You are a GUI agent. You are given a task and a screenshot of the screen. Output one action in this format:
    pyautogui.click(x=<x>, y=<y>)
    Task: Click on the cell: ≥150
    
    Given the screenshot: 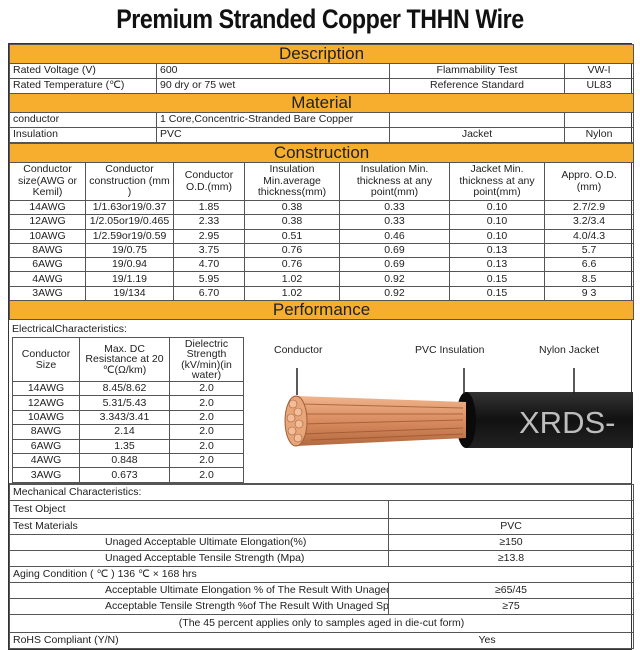 What is the action you would take?
    pyautogui.click(x=511, y=543)
    